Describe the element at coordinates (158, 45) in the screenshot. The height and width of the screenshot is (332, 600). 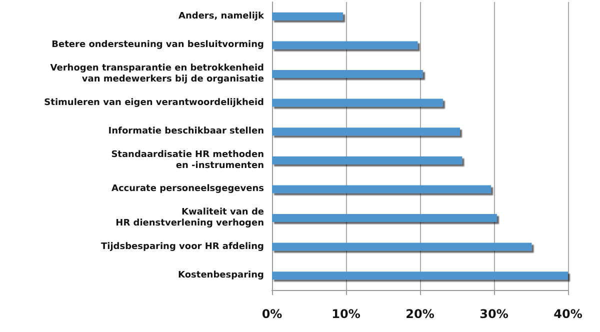
I see `y-tick-label: Betere ondersteuning van besluitvorming` at that location.